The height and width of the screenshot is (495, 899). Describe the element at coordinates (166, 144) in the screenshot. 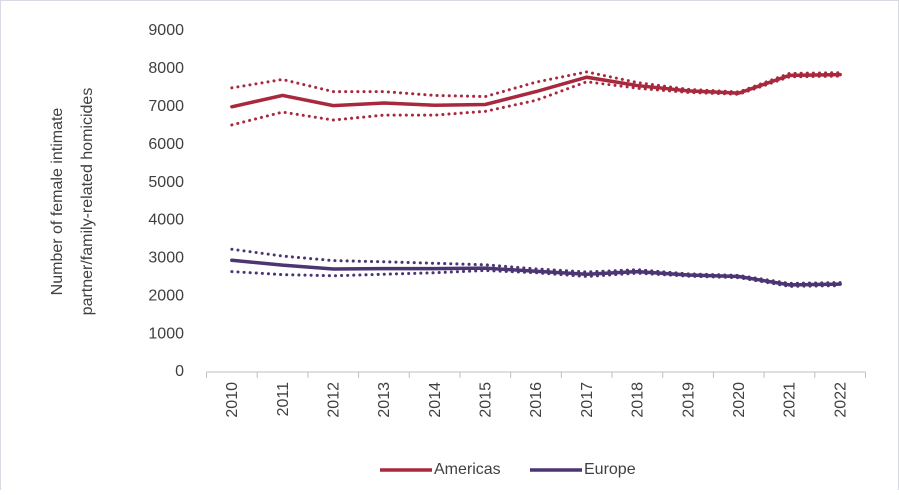

I see `y-tick-label: 6000` at that location.